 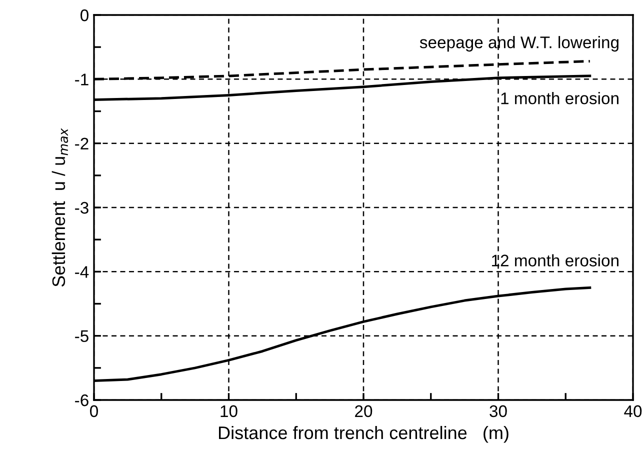 I want to click on x-tick-label: 40, so click(x=633, y=411).